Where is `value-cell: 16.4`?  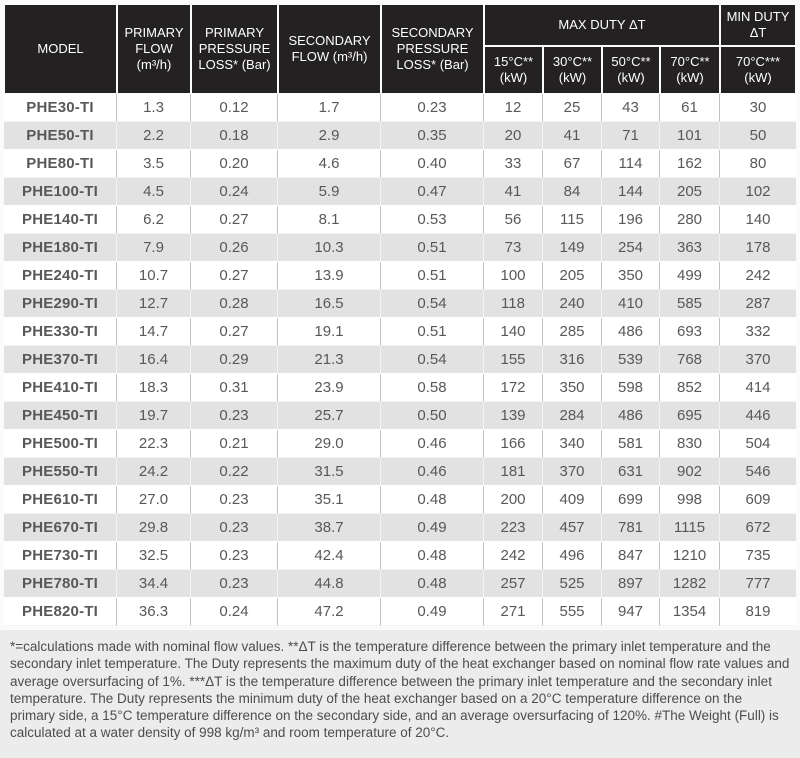
value-cell: 16.4 is located at coordinates (154, 360).